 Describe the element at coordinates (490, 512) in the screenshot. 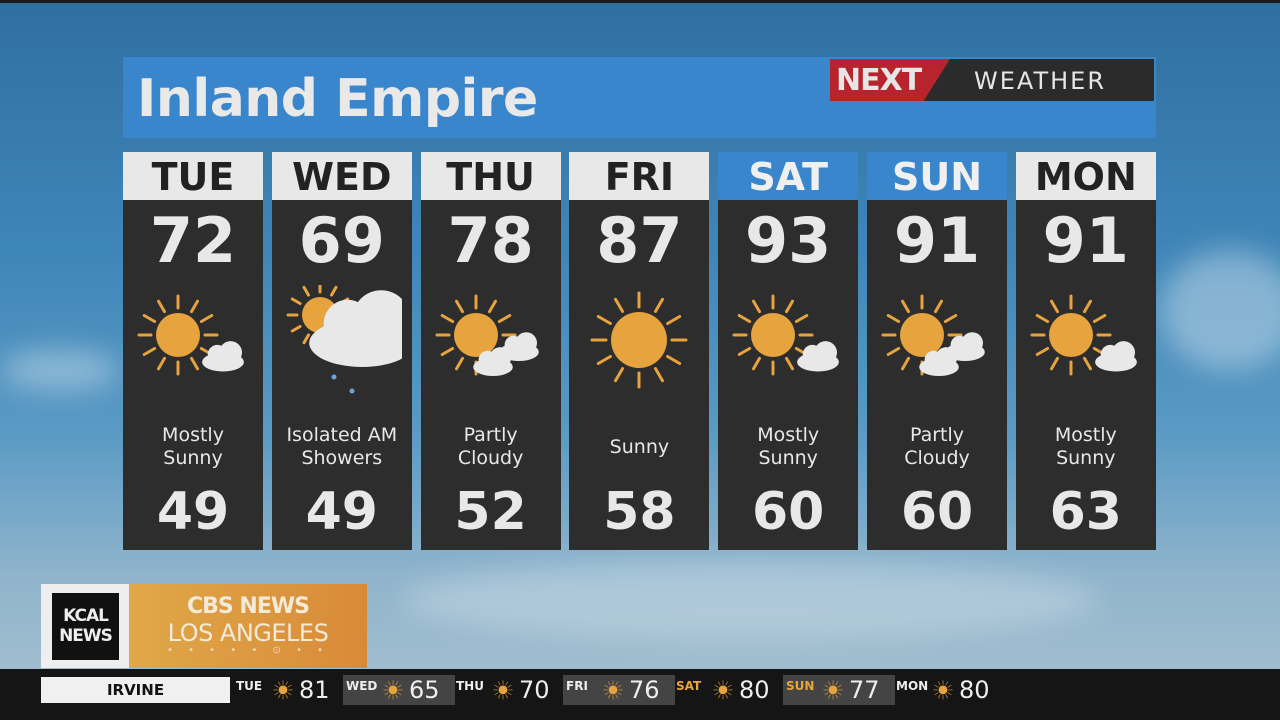

I see `low-temp: 52` at that location.